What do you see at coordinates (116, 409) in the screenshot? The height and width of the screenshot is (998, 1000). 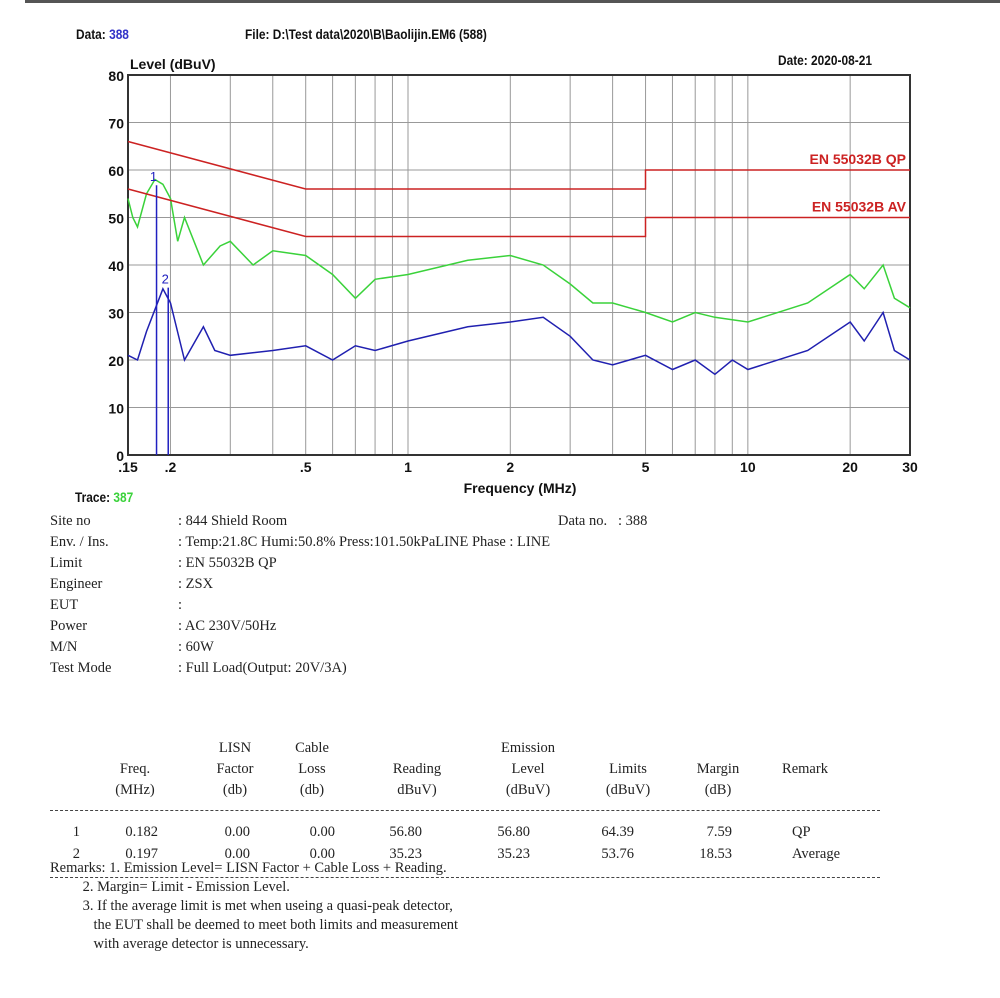 I see `y-tick-label: 10` at bounding box center [116, 409].